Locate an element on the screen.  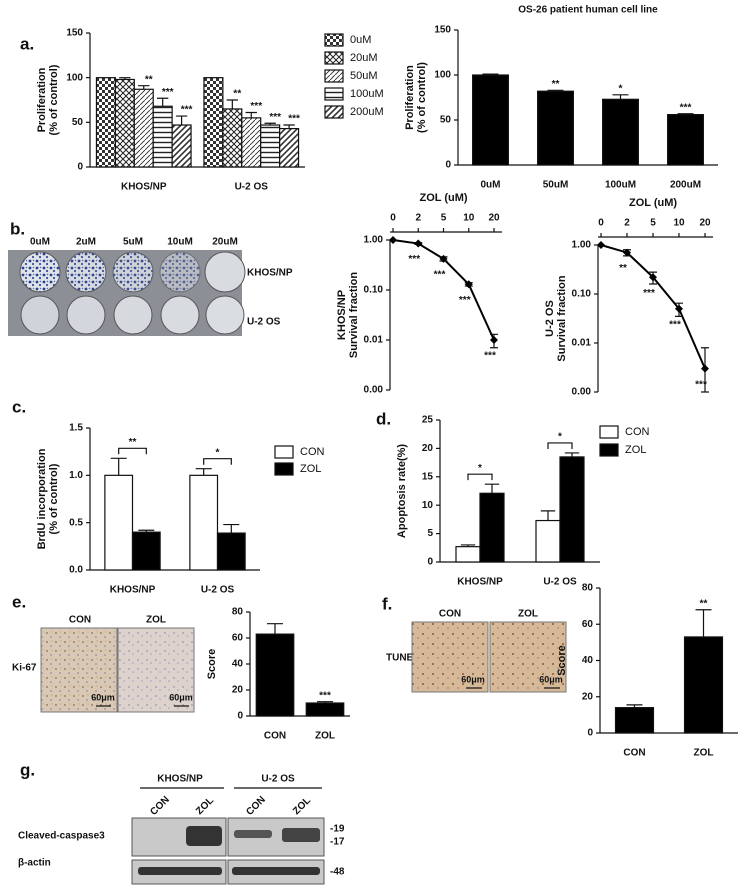
legend-label: 0uM is located at coordinates (360, 40).